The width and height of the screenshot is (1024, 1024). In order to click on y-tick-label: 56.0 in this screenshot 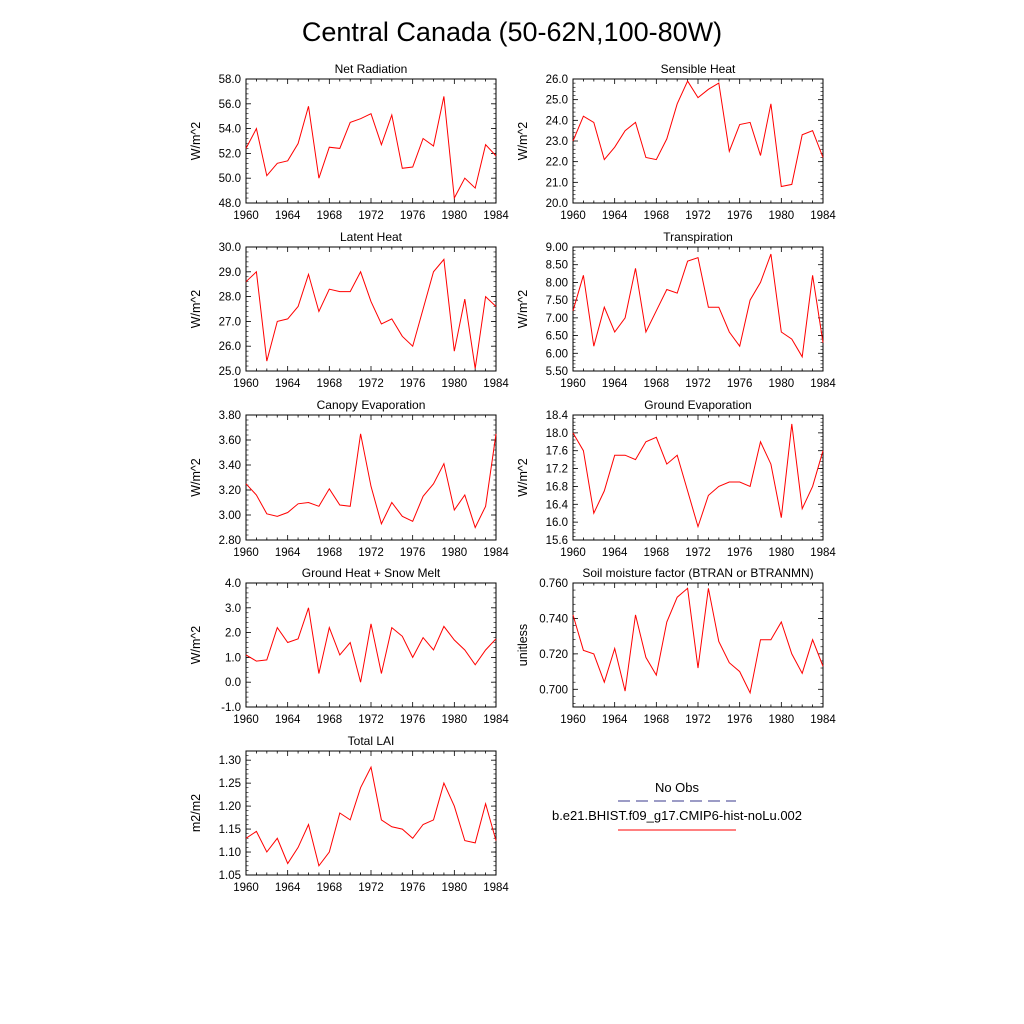, I will do `click(230, 105)`.